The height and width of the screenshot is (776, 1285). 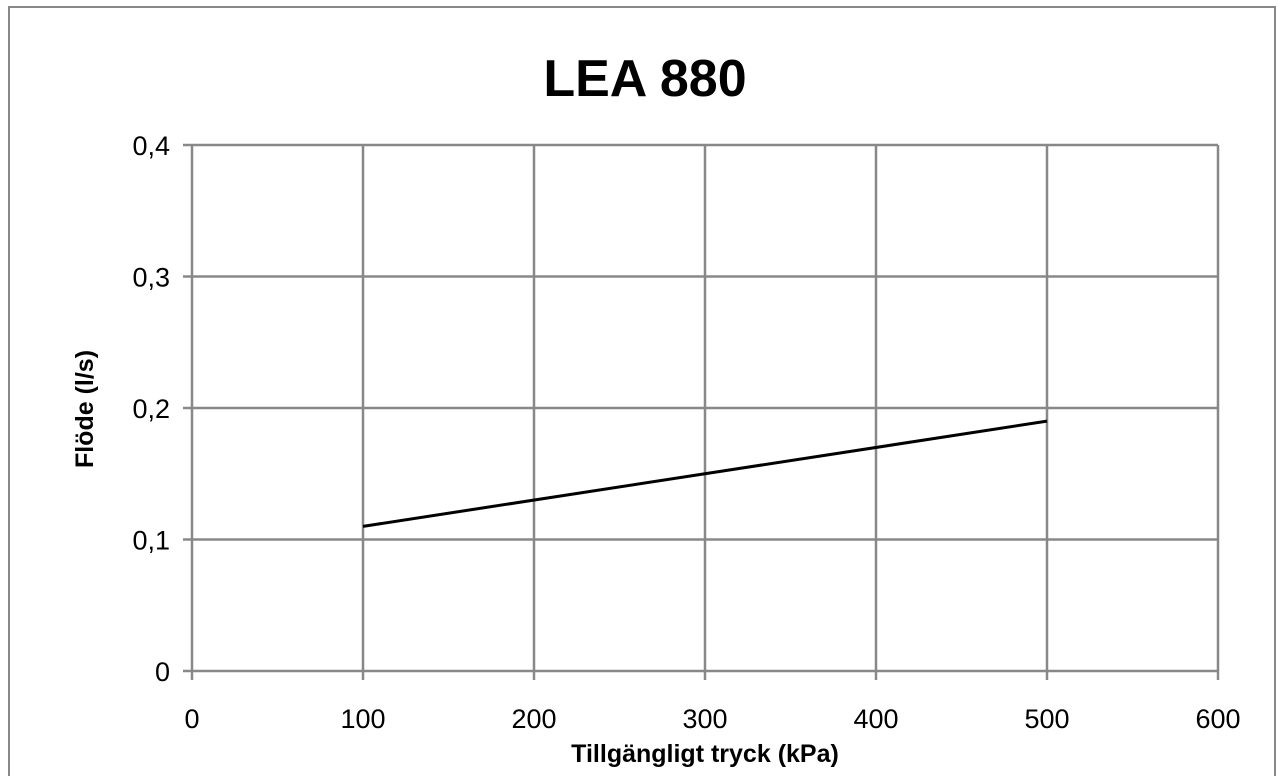 I want to click on x-tick-label: 0, so click(x=191, y=719).